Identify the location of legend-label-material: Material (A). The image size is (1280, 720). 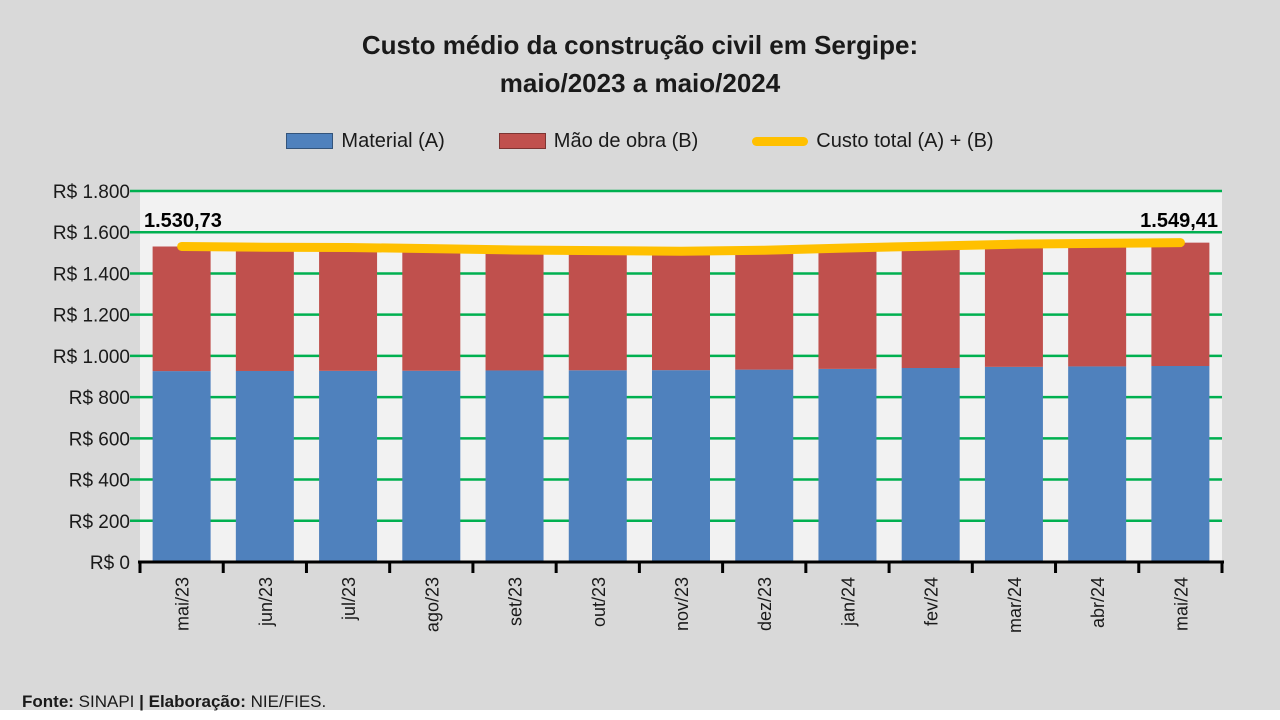
(393, 140).